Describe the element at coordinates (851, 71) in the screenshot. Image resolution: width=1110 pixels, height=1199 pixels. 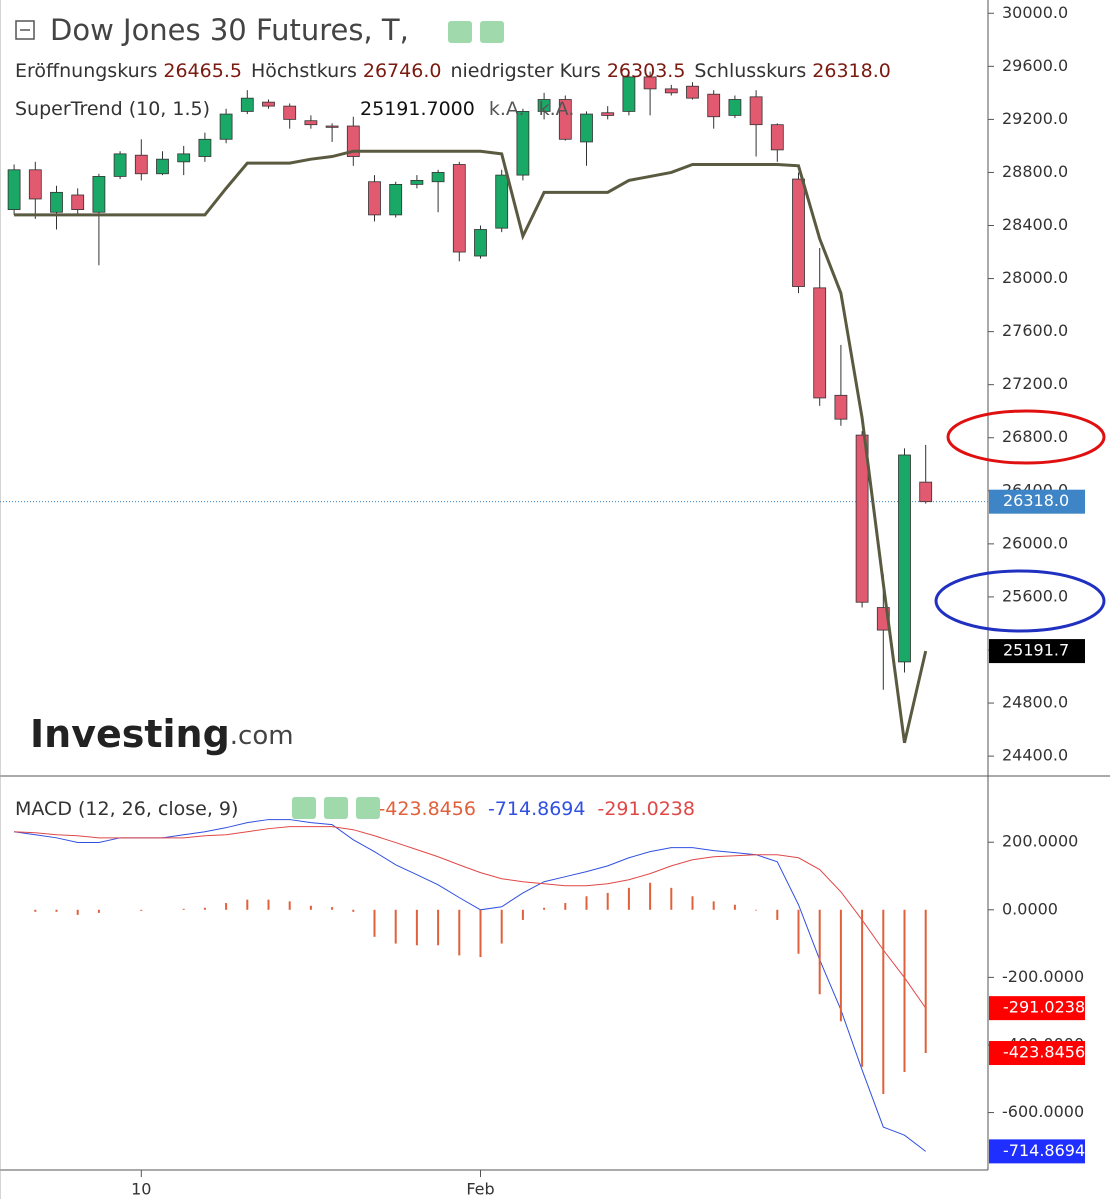
I see `ohlc-value: 26318.0` at that location.